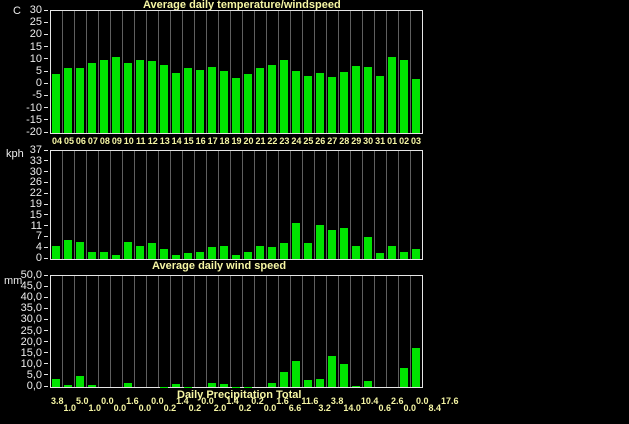  I want to click on precip-value-cell: 1.0, so click(95, 413).